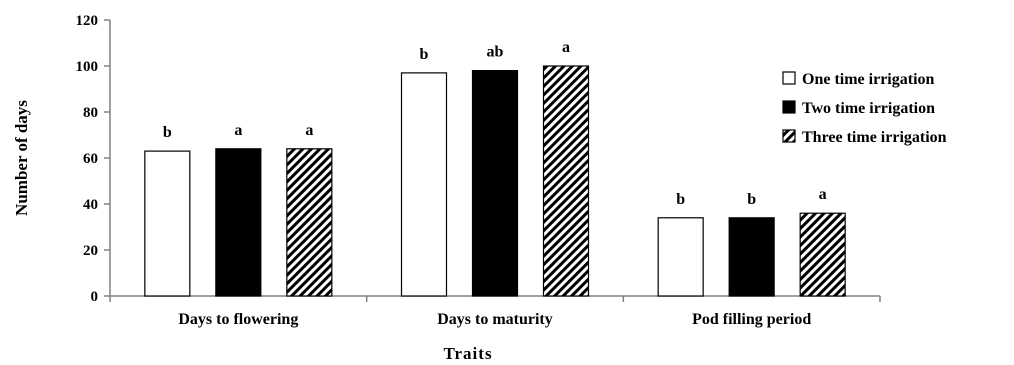 This screenshot has width=1014, height=365. Describe the element at coordinates (495, 319) in the screenshot. I see `category-label: Days to maturity` at that location.